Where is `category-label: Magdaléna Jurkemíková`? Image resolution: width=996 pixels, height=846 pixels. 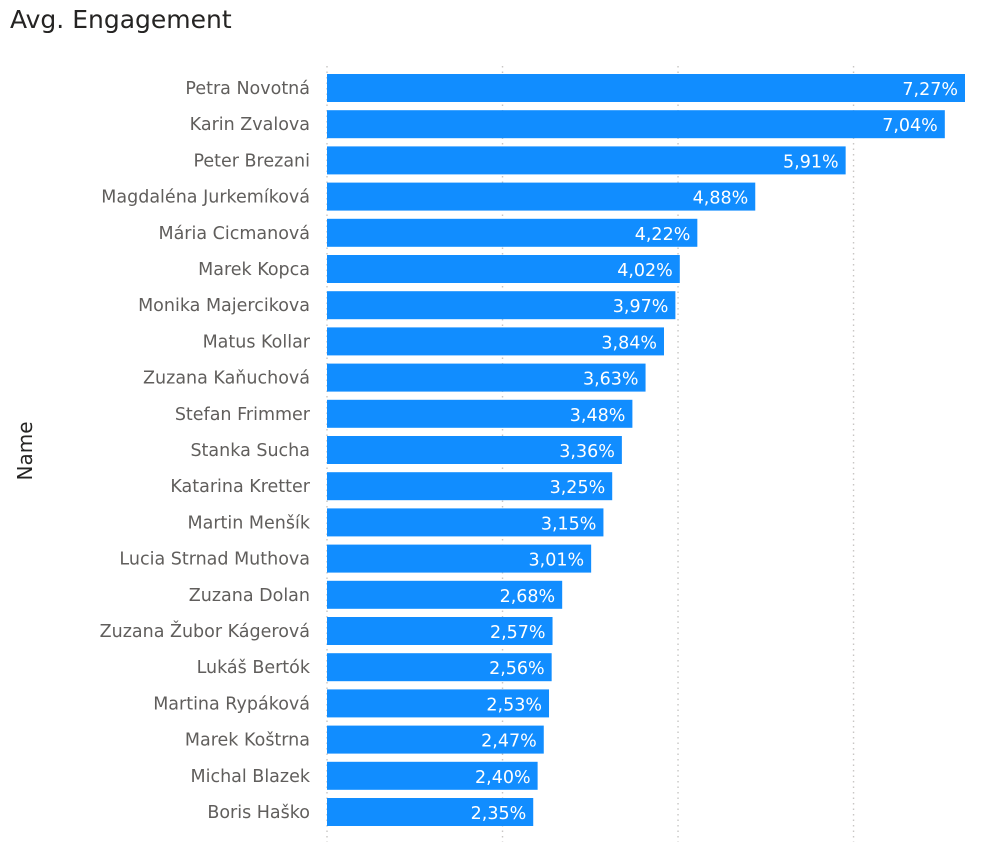
category-label: Magdaléna Jurkemíková is located at coordinates (205, 198).